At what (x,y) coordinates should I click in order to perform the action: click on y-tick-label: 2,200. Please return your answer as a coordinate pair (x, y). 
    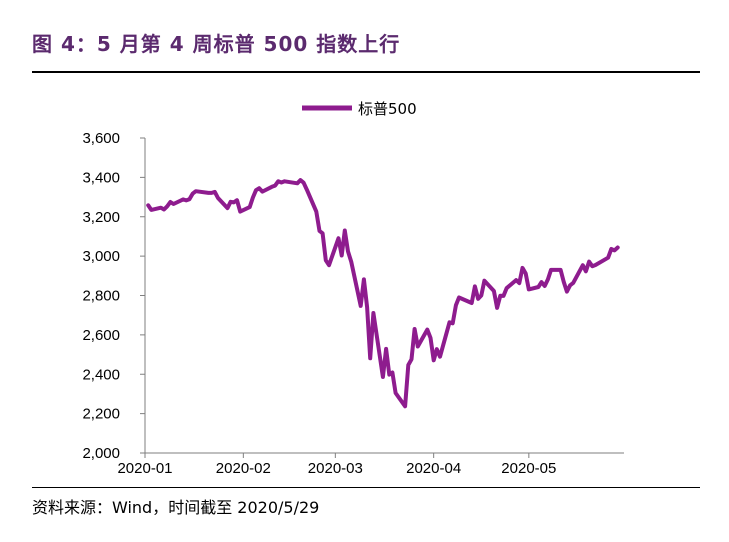
    Looking at the image, I should click on (101, 414).